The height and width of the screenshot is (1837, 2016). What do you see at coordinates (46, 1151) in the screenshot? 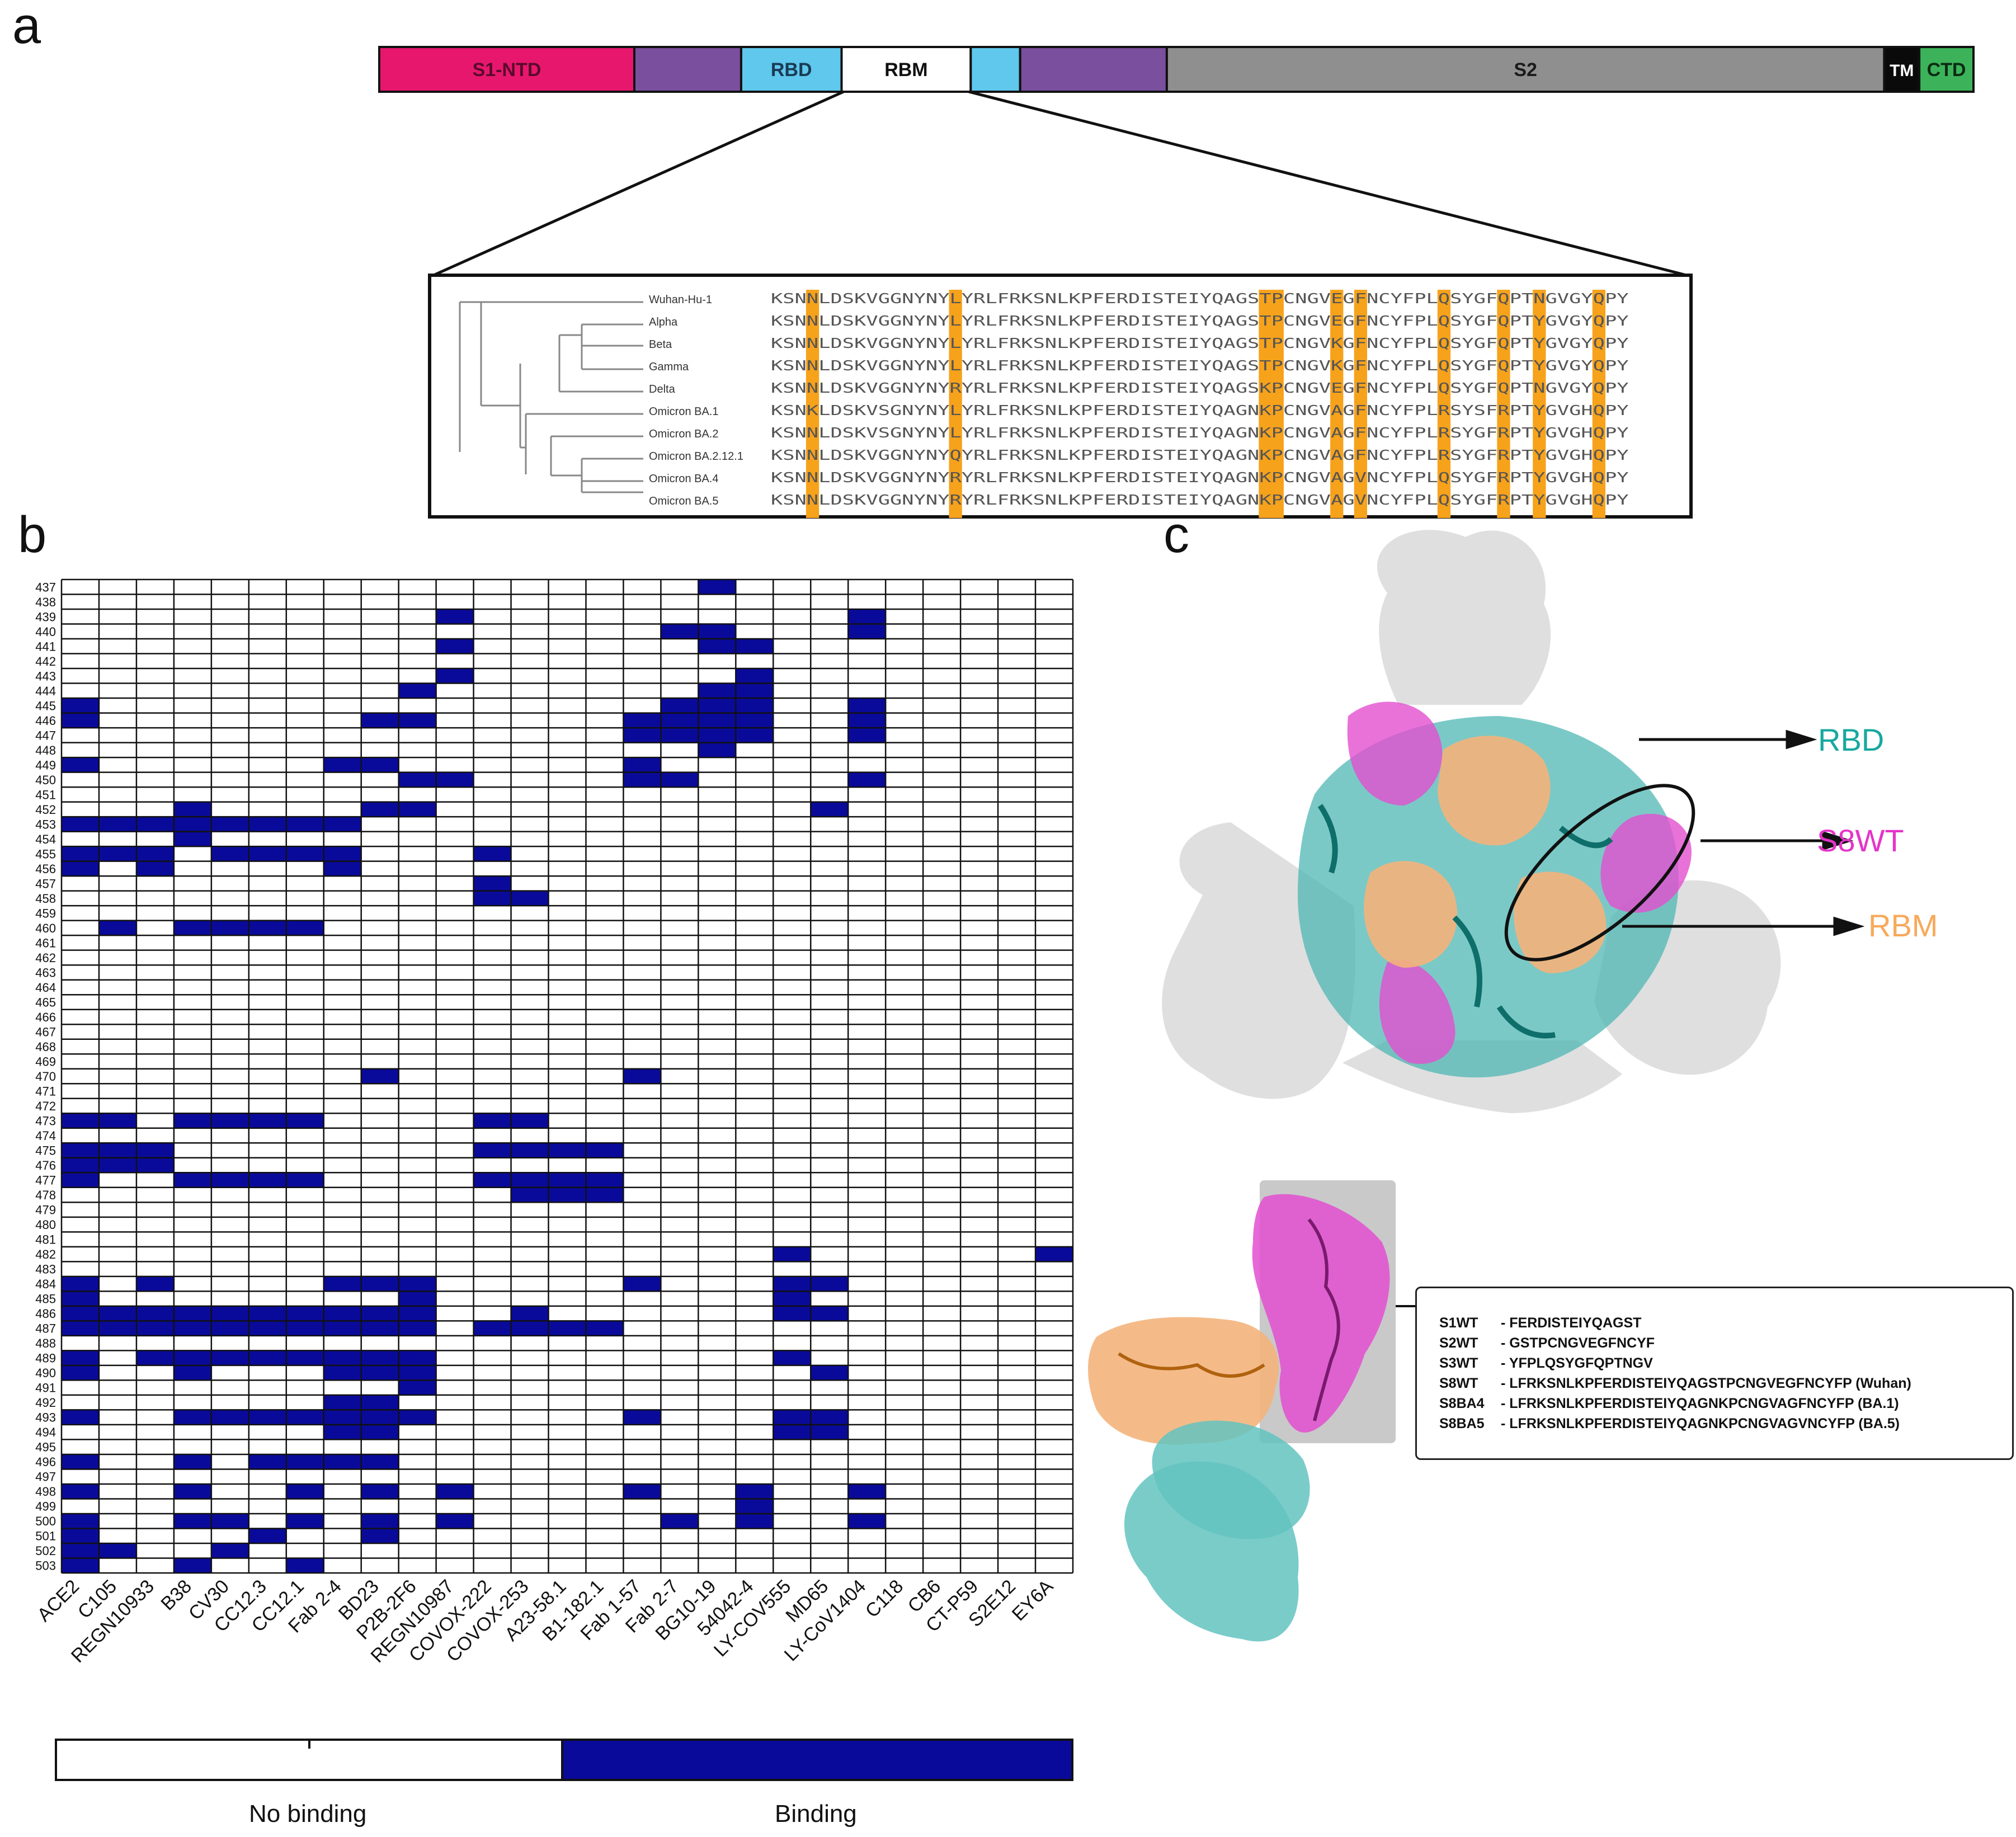
I see `residue-label-475: 475` at bounding box center [46, 1151].